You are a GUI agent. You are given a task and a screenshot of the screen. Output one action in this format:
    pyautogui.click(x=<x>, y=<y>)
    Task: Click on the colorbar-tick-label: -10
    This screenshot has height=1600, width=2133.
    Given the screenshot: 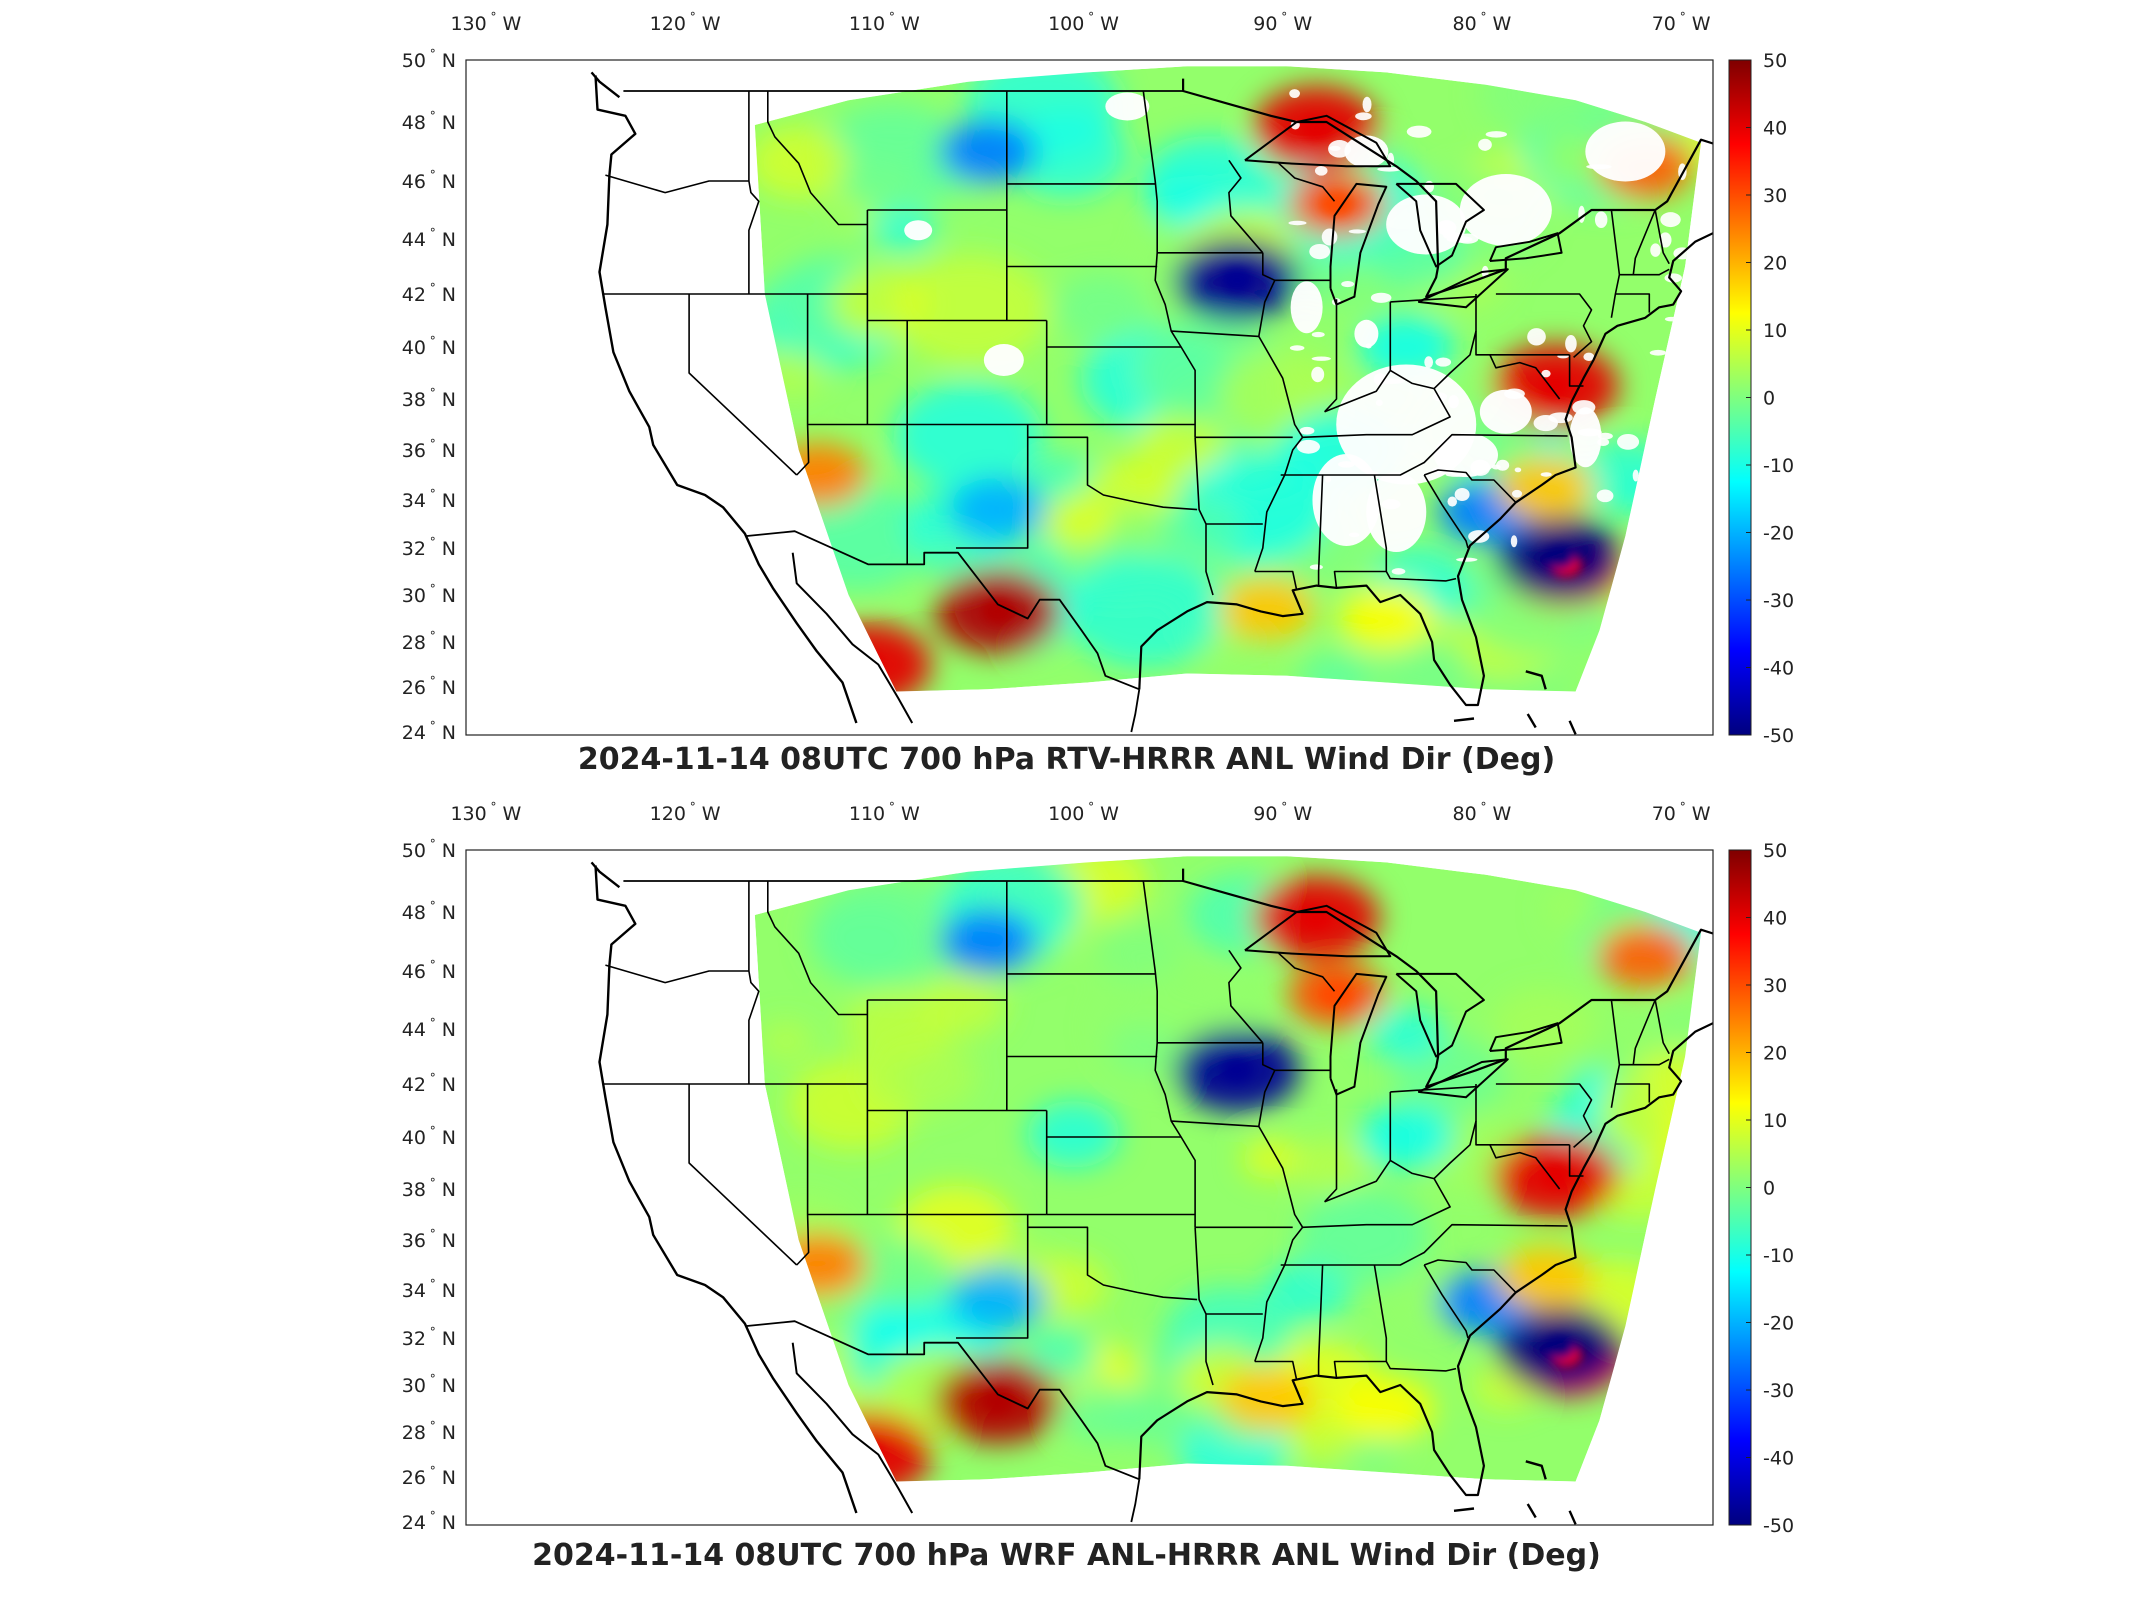 What is the action you would take?
    pyautogui.click(x=1778, y=1256)
    